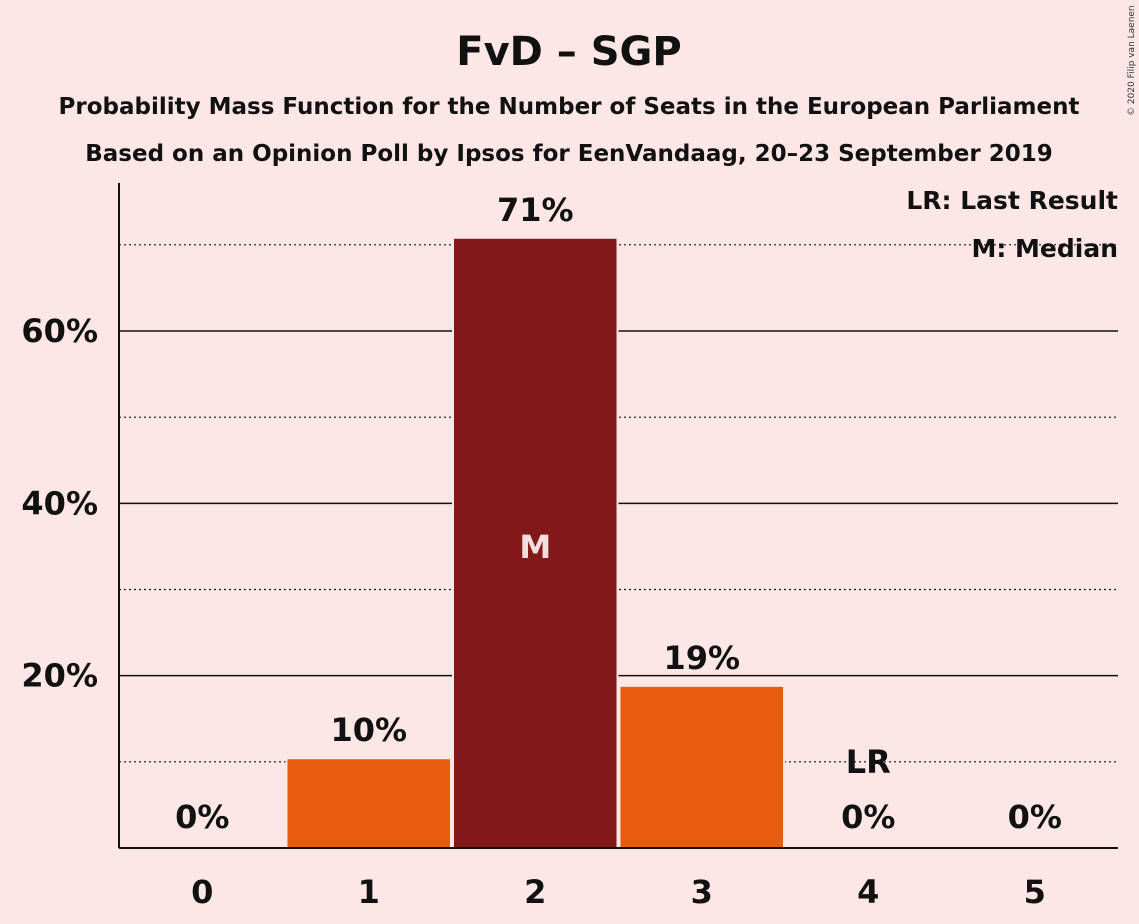  Describe the element at coordinates (202, 892) in the screenshot. I see `xtick-label: 0` at that location.